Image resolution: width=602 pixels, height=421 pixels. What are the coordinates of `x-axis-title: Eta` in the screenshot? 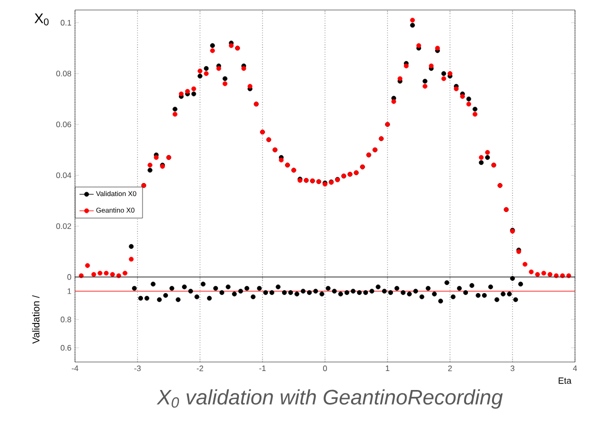 It's located at (565, 381).